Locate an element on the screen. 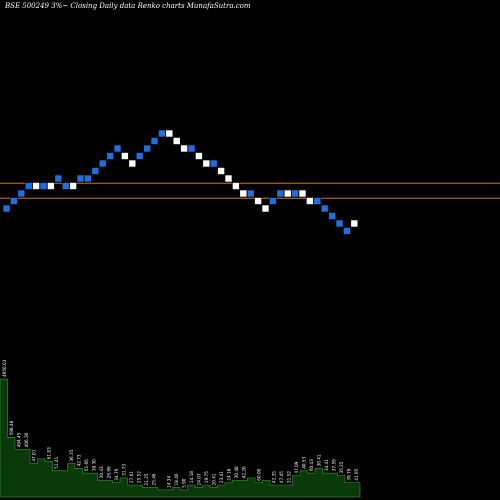 The height and width of the screenshot is (500, 500). volume-label: 39.79 is located at coordinates (349, 474).